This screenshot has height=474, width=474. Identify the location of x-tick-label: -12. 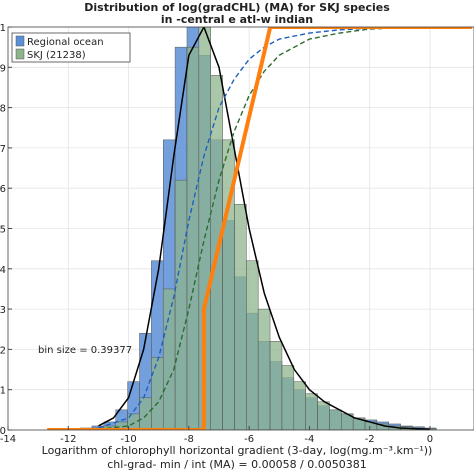
(68, 439).